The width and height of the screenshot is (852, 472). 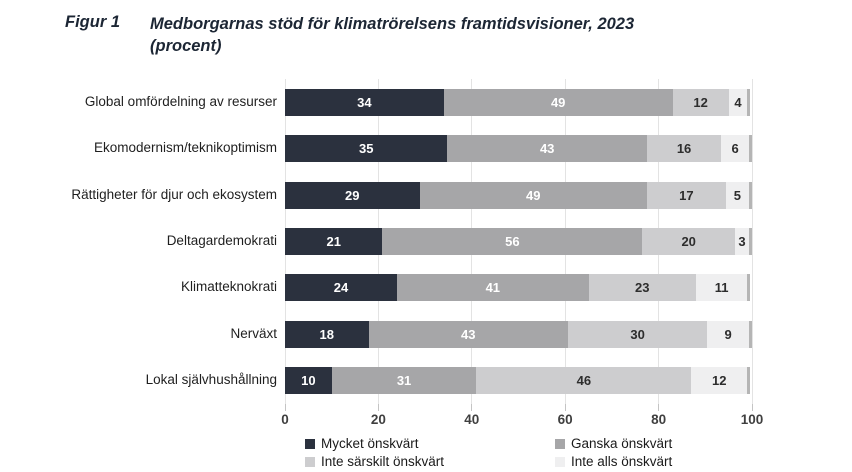 I want to click on segment-value: 5, so click(x=737, y=195).